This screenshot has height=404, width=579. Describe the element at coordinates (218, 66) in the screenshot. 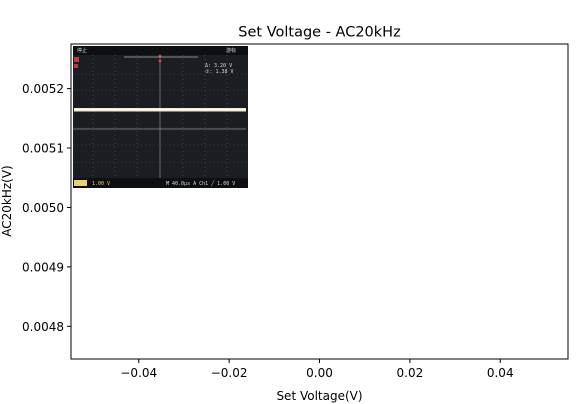

I see `scope-cursor-a: Δ: 3.20 V` at that location.